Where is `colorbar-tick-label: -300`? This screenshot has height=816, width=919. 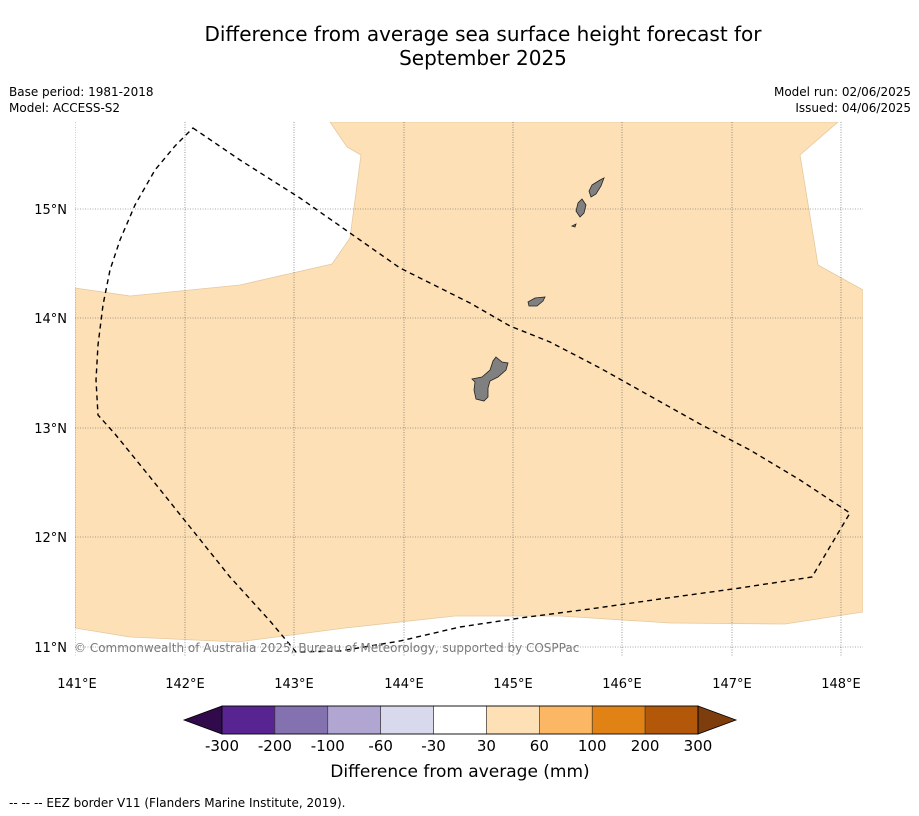
colorbar-tick-label: -300 is located at coordinates (222, 746).